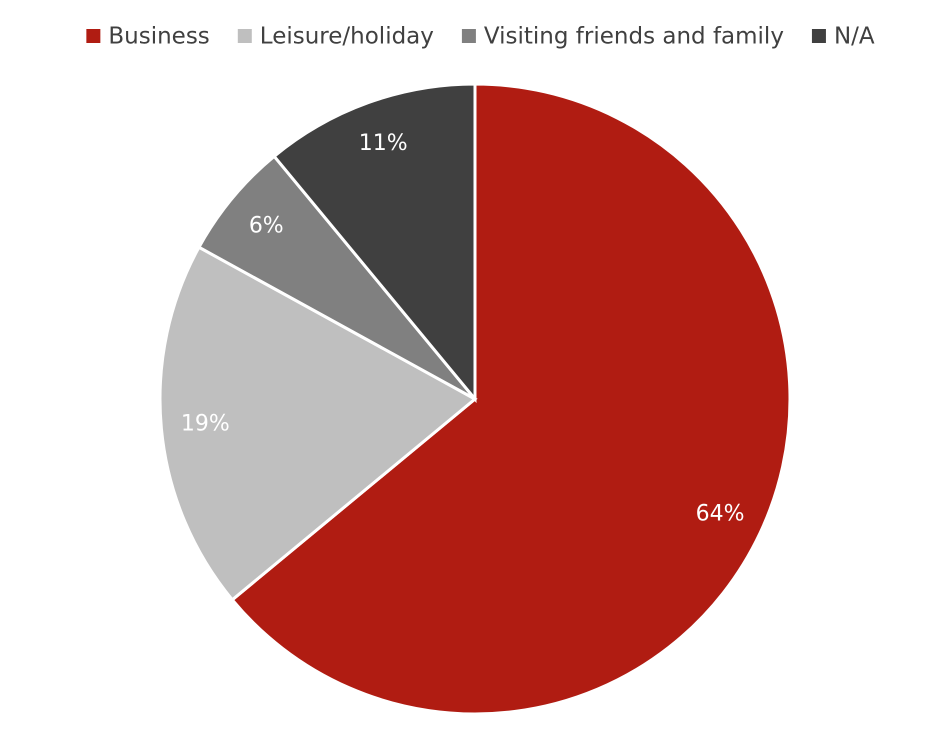  I want to click on legend-label: Business, so click(158, 37).